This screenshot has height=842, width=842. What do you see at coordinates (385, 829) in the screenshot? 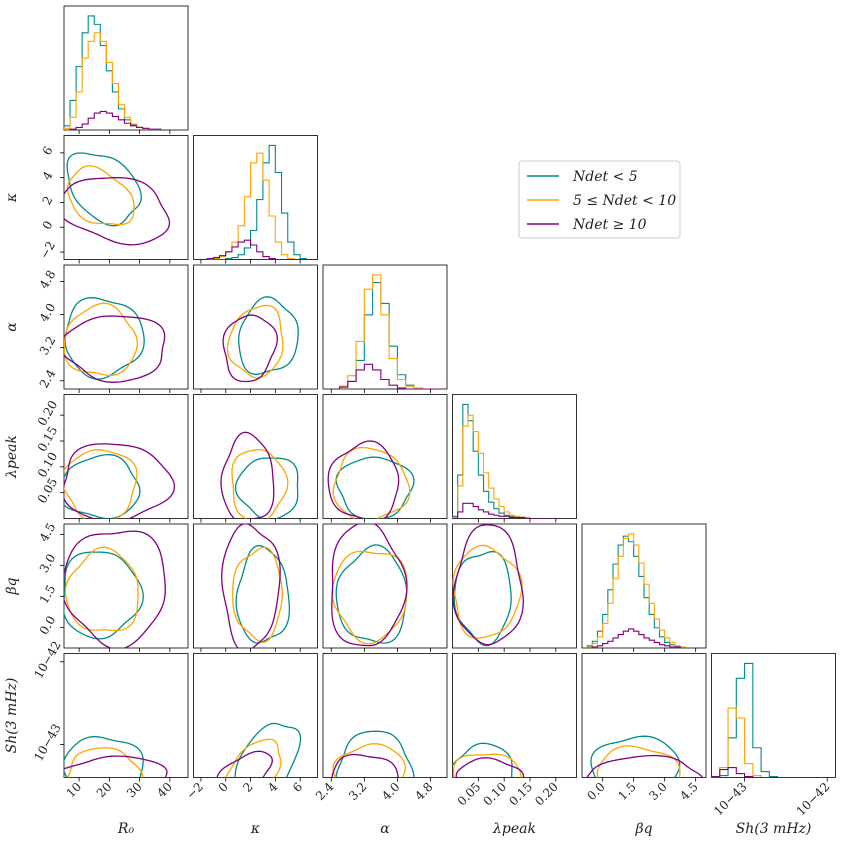
I see `x-axis-label-alpha: α` at bounding box center [385, 829].